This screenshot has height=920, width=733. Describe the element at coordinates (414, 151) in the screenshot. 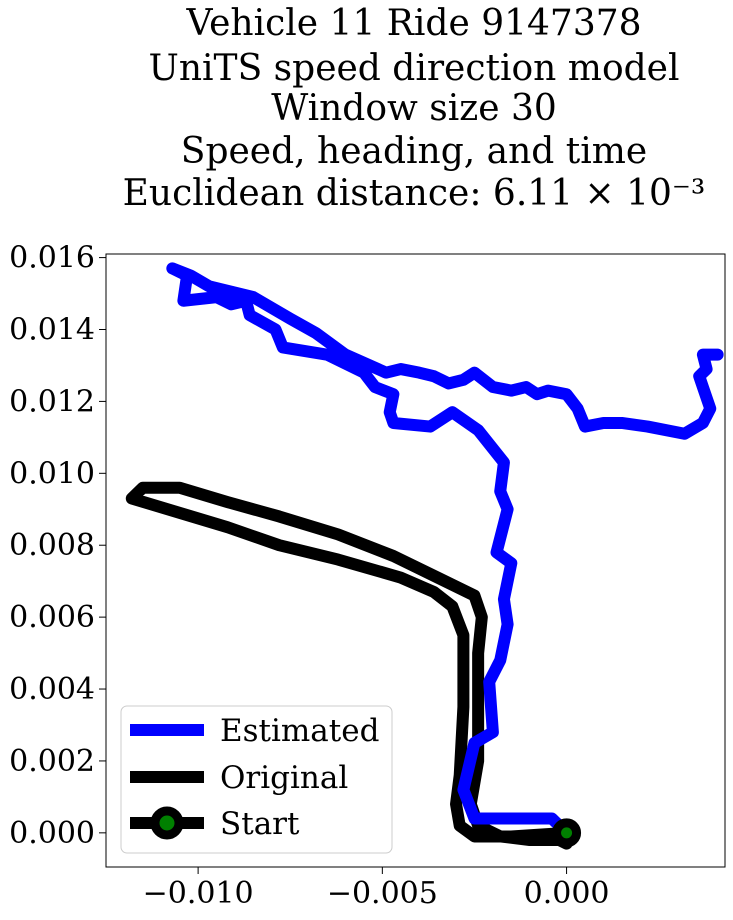

I see `title-line-4: Speed, heading, and time` at that location.